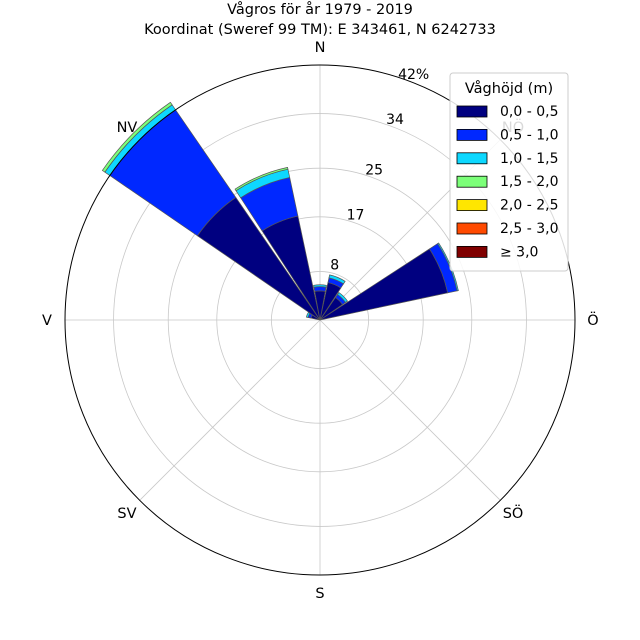 This screenshot has height=640, width=640. What do you see at coordinates (529, 229) in the screenshot?
I see `legend-label: 2,5 - 3,0` at bounding box center [529, 229].